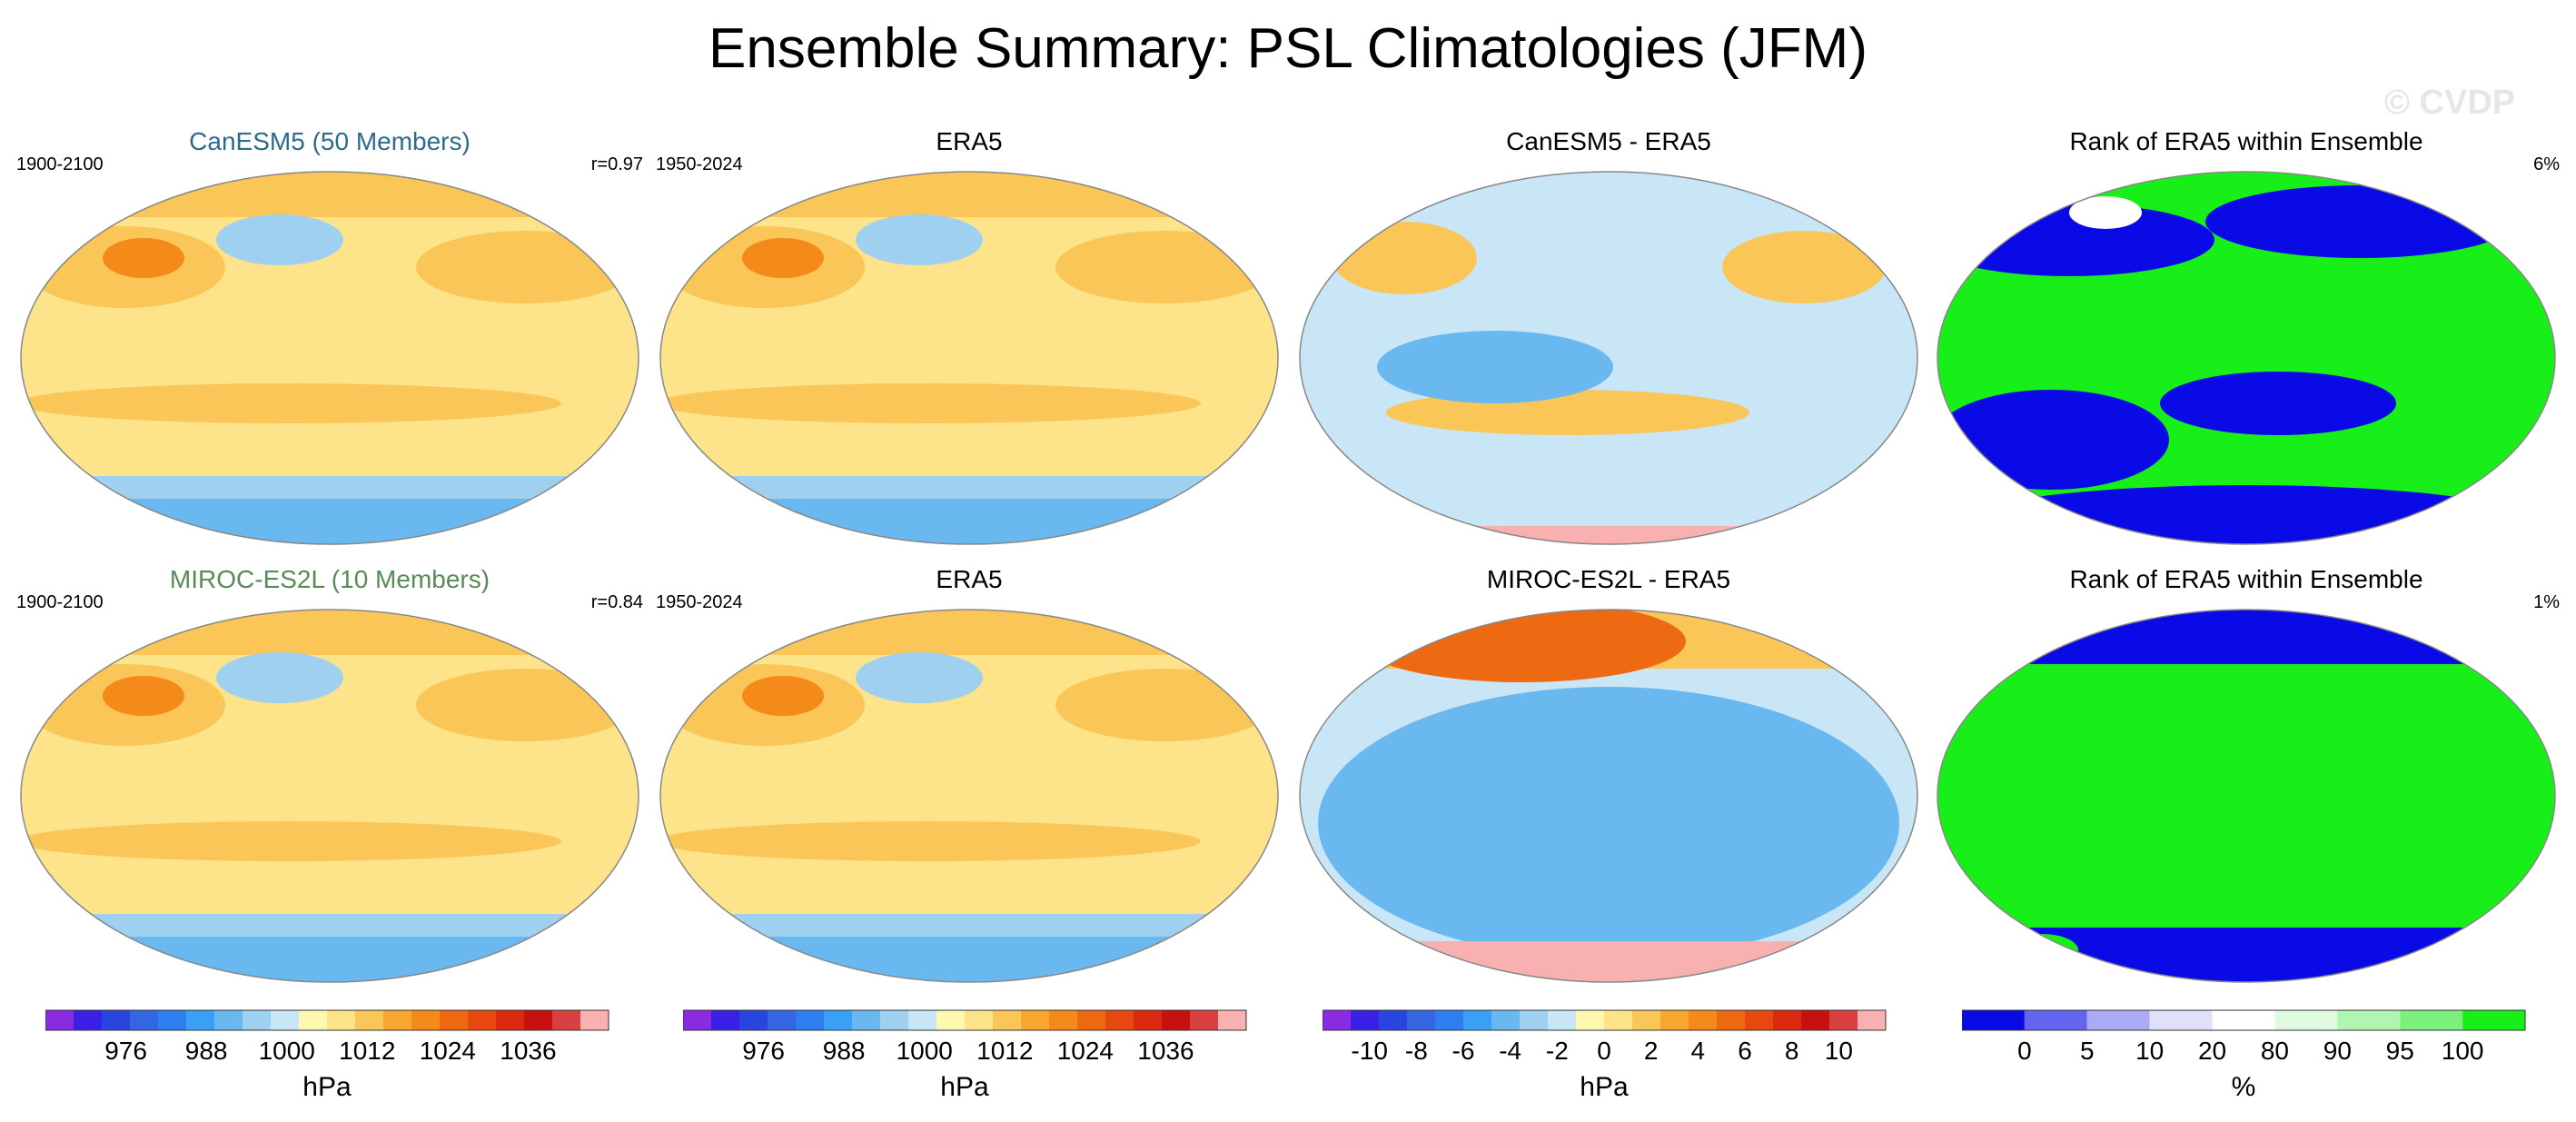 This screenshot has height=1122, width=2576. Describe the element at coordinates (763, 1051) in the screenshot. I see `colorbar-tick-label: 976` at that location.